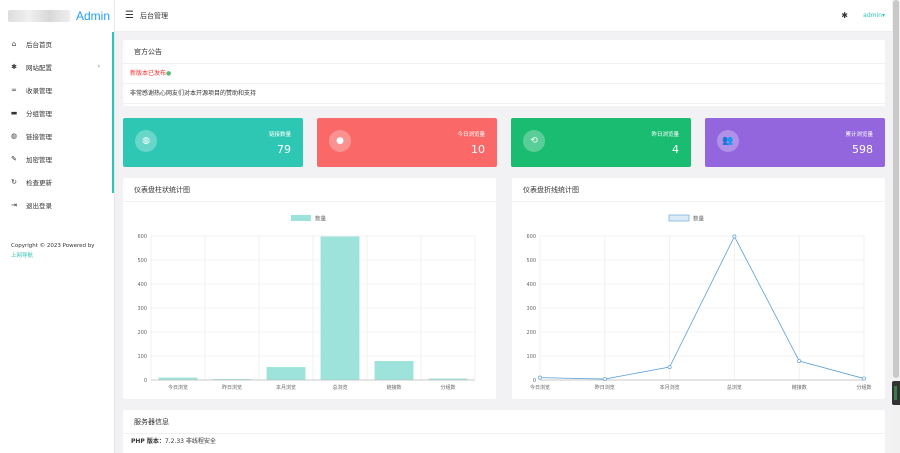 Image resolution: width=900 pixels, height=453 pixels. Describe the element at coordinates (699, 219) in the screenshot. I see `legend-label: 数量` at that location.